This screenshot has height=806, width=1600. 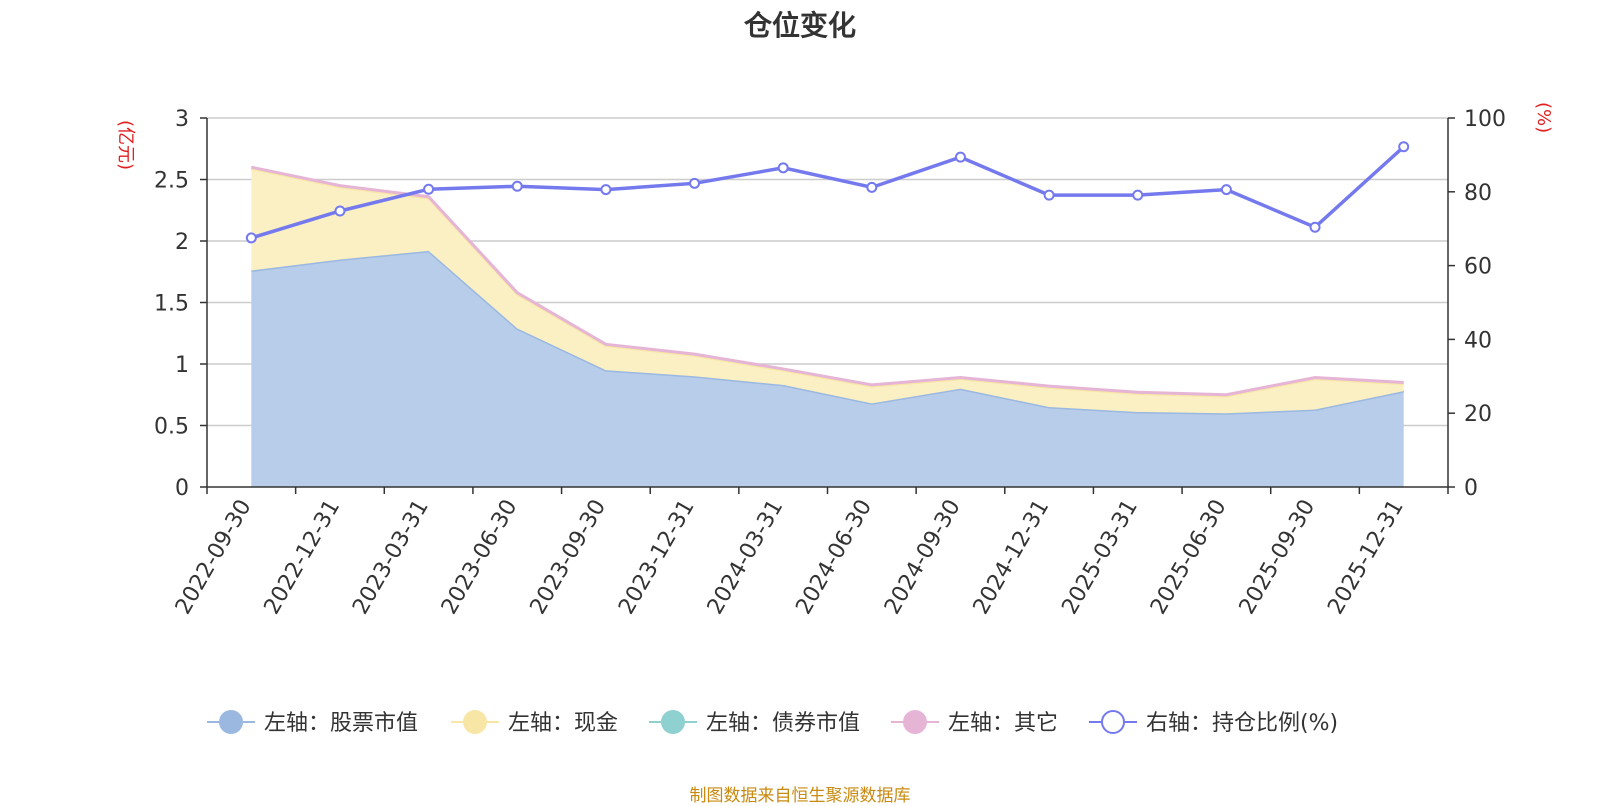 I want to click on left-axis-tick-label: 3, so click(x=182, y=119).